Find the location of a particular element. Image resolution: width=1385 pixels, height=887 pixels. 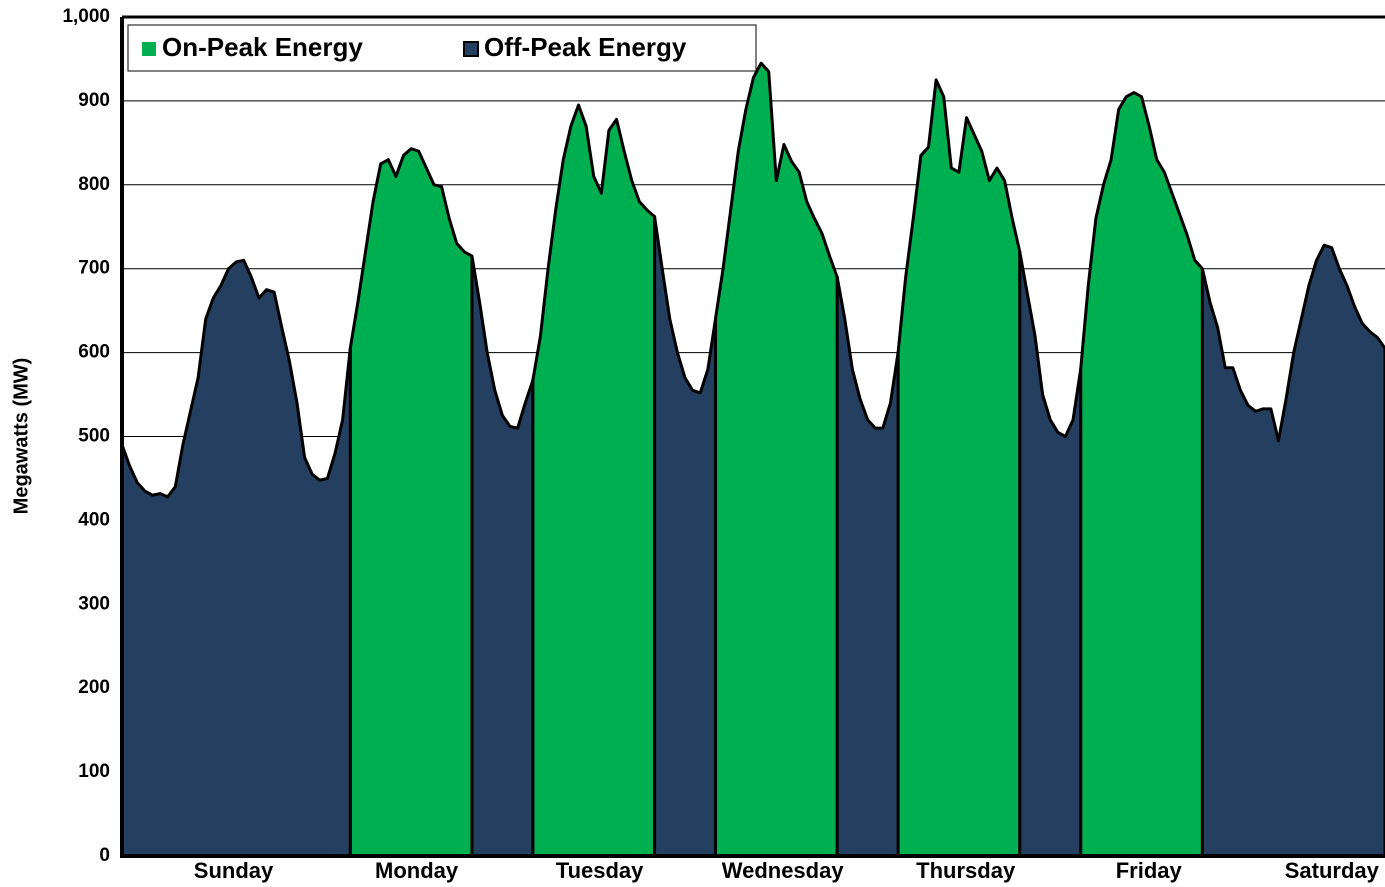

y-tick-label: 0 is located at coordinates (104, 855).